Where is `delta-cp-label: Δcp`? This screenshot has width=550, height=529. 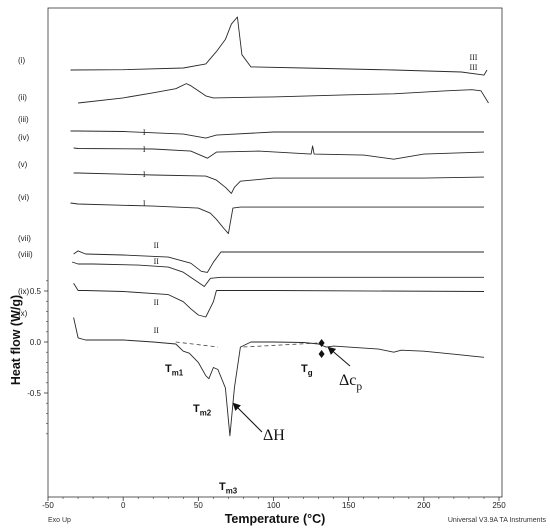 delta-cp-label: Δcp is located at coordinates (350, 382).